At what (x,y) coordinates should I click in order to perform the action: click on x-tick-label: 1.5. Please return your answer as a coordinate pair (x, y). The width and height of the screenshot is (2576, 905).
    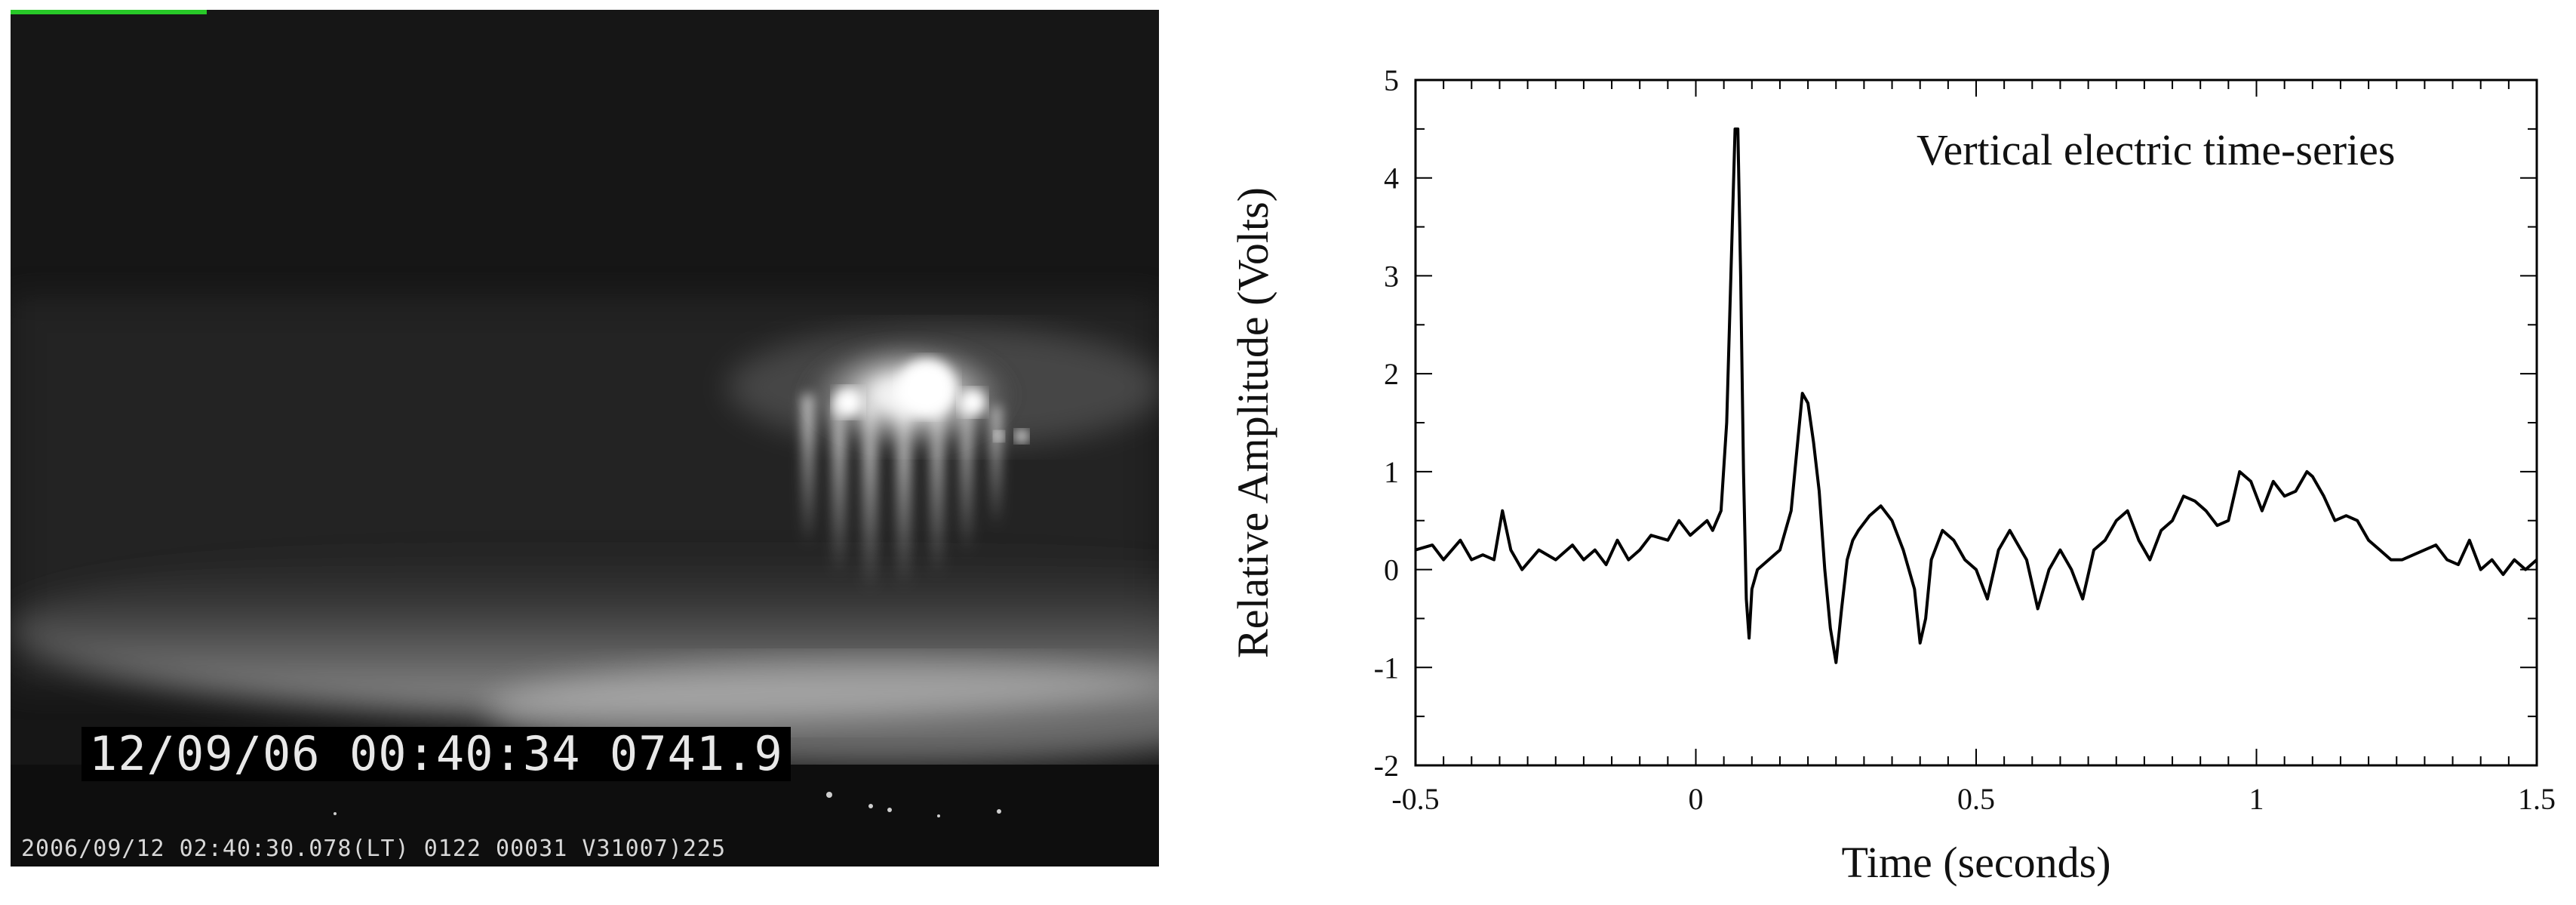
    Looking at the image, I should click on (2537, 799).